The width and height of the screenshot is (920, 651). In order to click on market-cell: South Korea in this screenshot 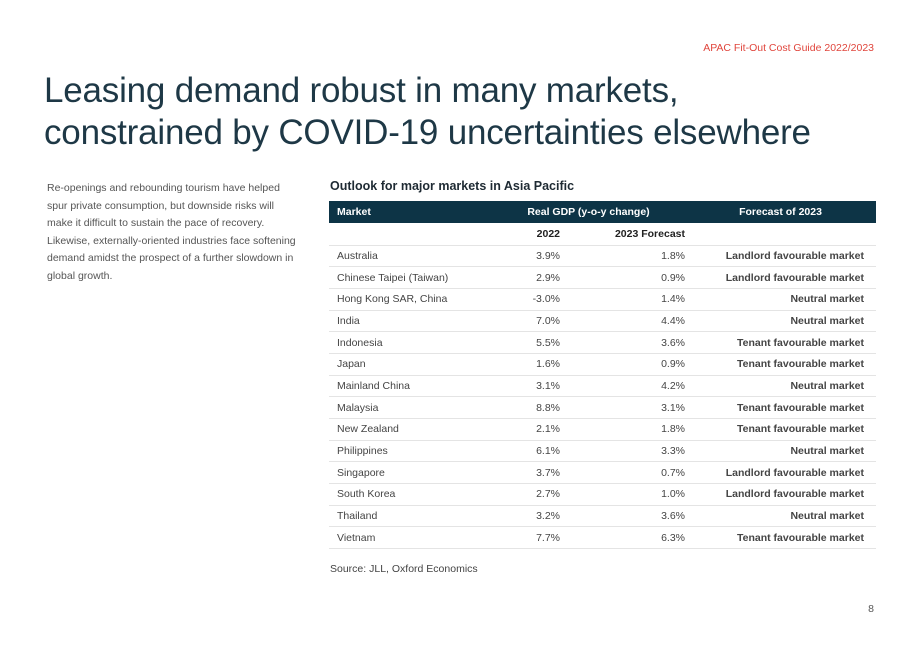, I will do `click(410, 494)`.